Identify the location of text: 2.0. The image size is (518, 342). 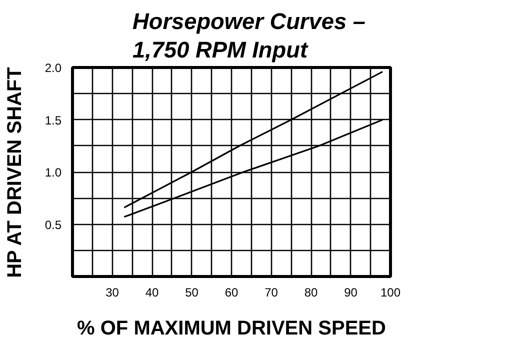
(53, 68).